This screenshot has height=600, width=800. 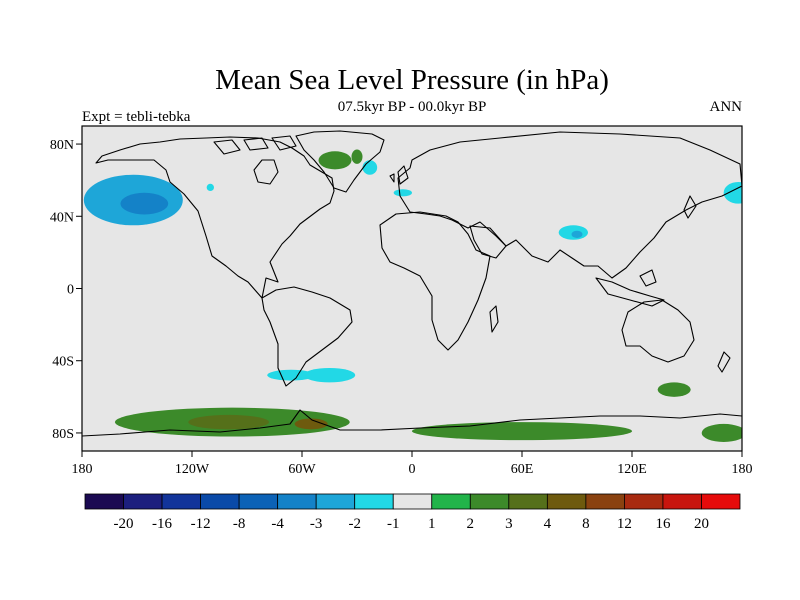 What do you see at coordinates (630, 288) in the screenshot?
I see `coastline-maritime-asia` at bounding box center [630, 288].